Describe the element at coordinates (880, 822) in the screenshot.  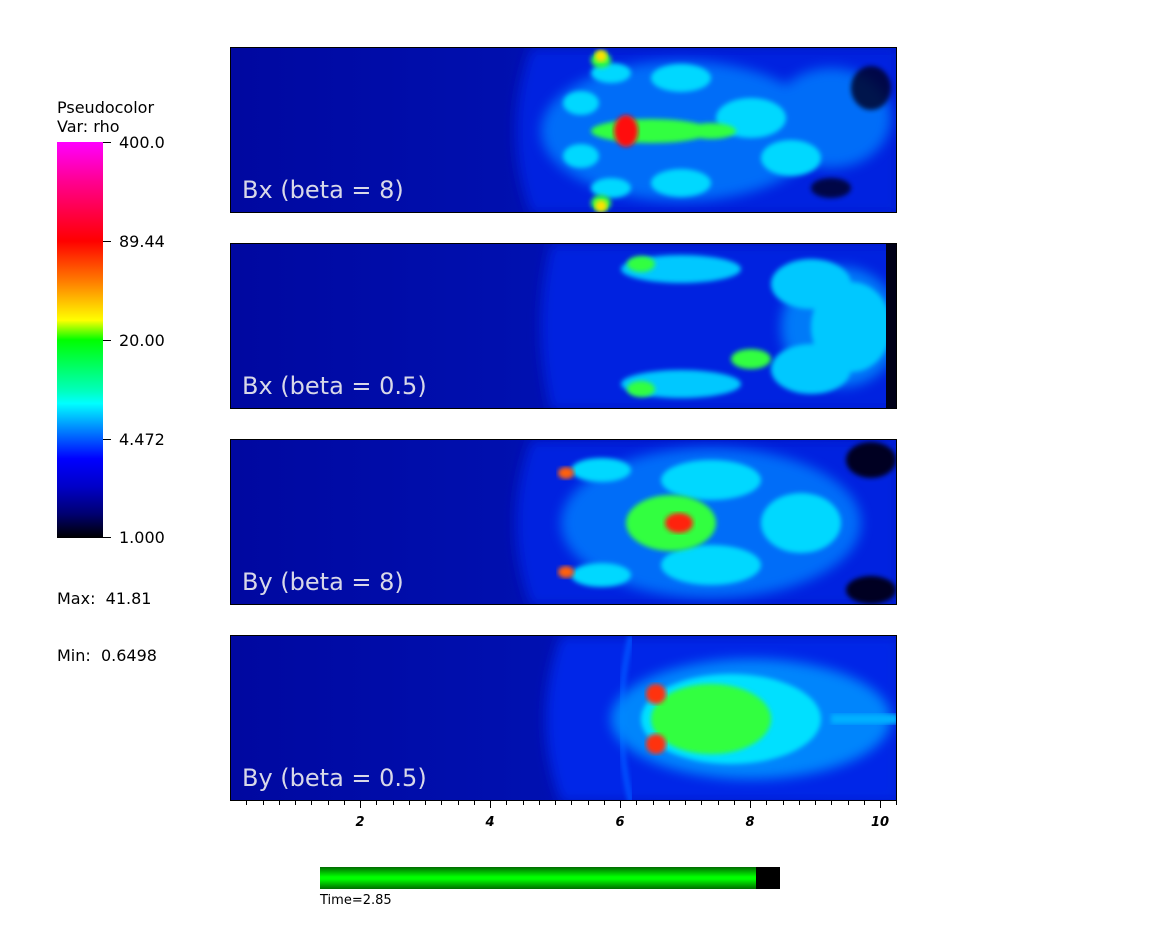
I see `x-axis-tick-label: 10` at that location.